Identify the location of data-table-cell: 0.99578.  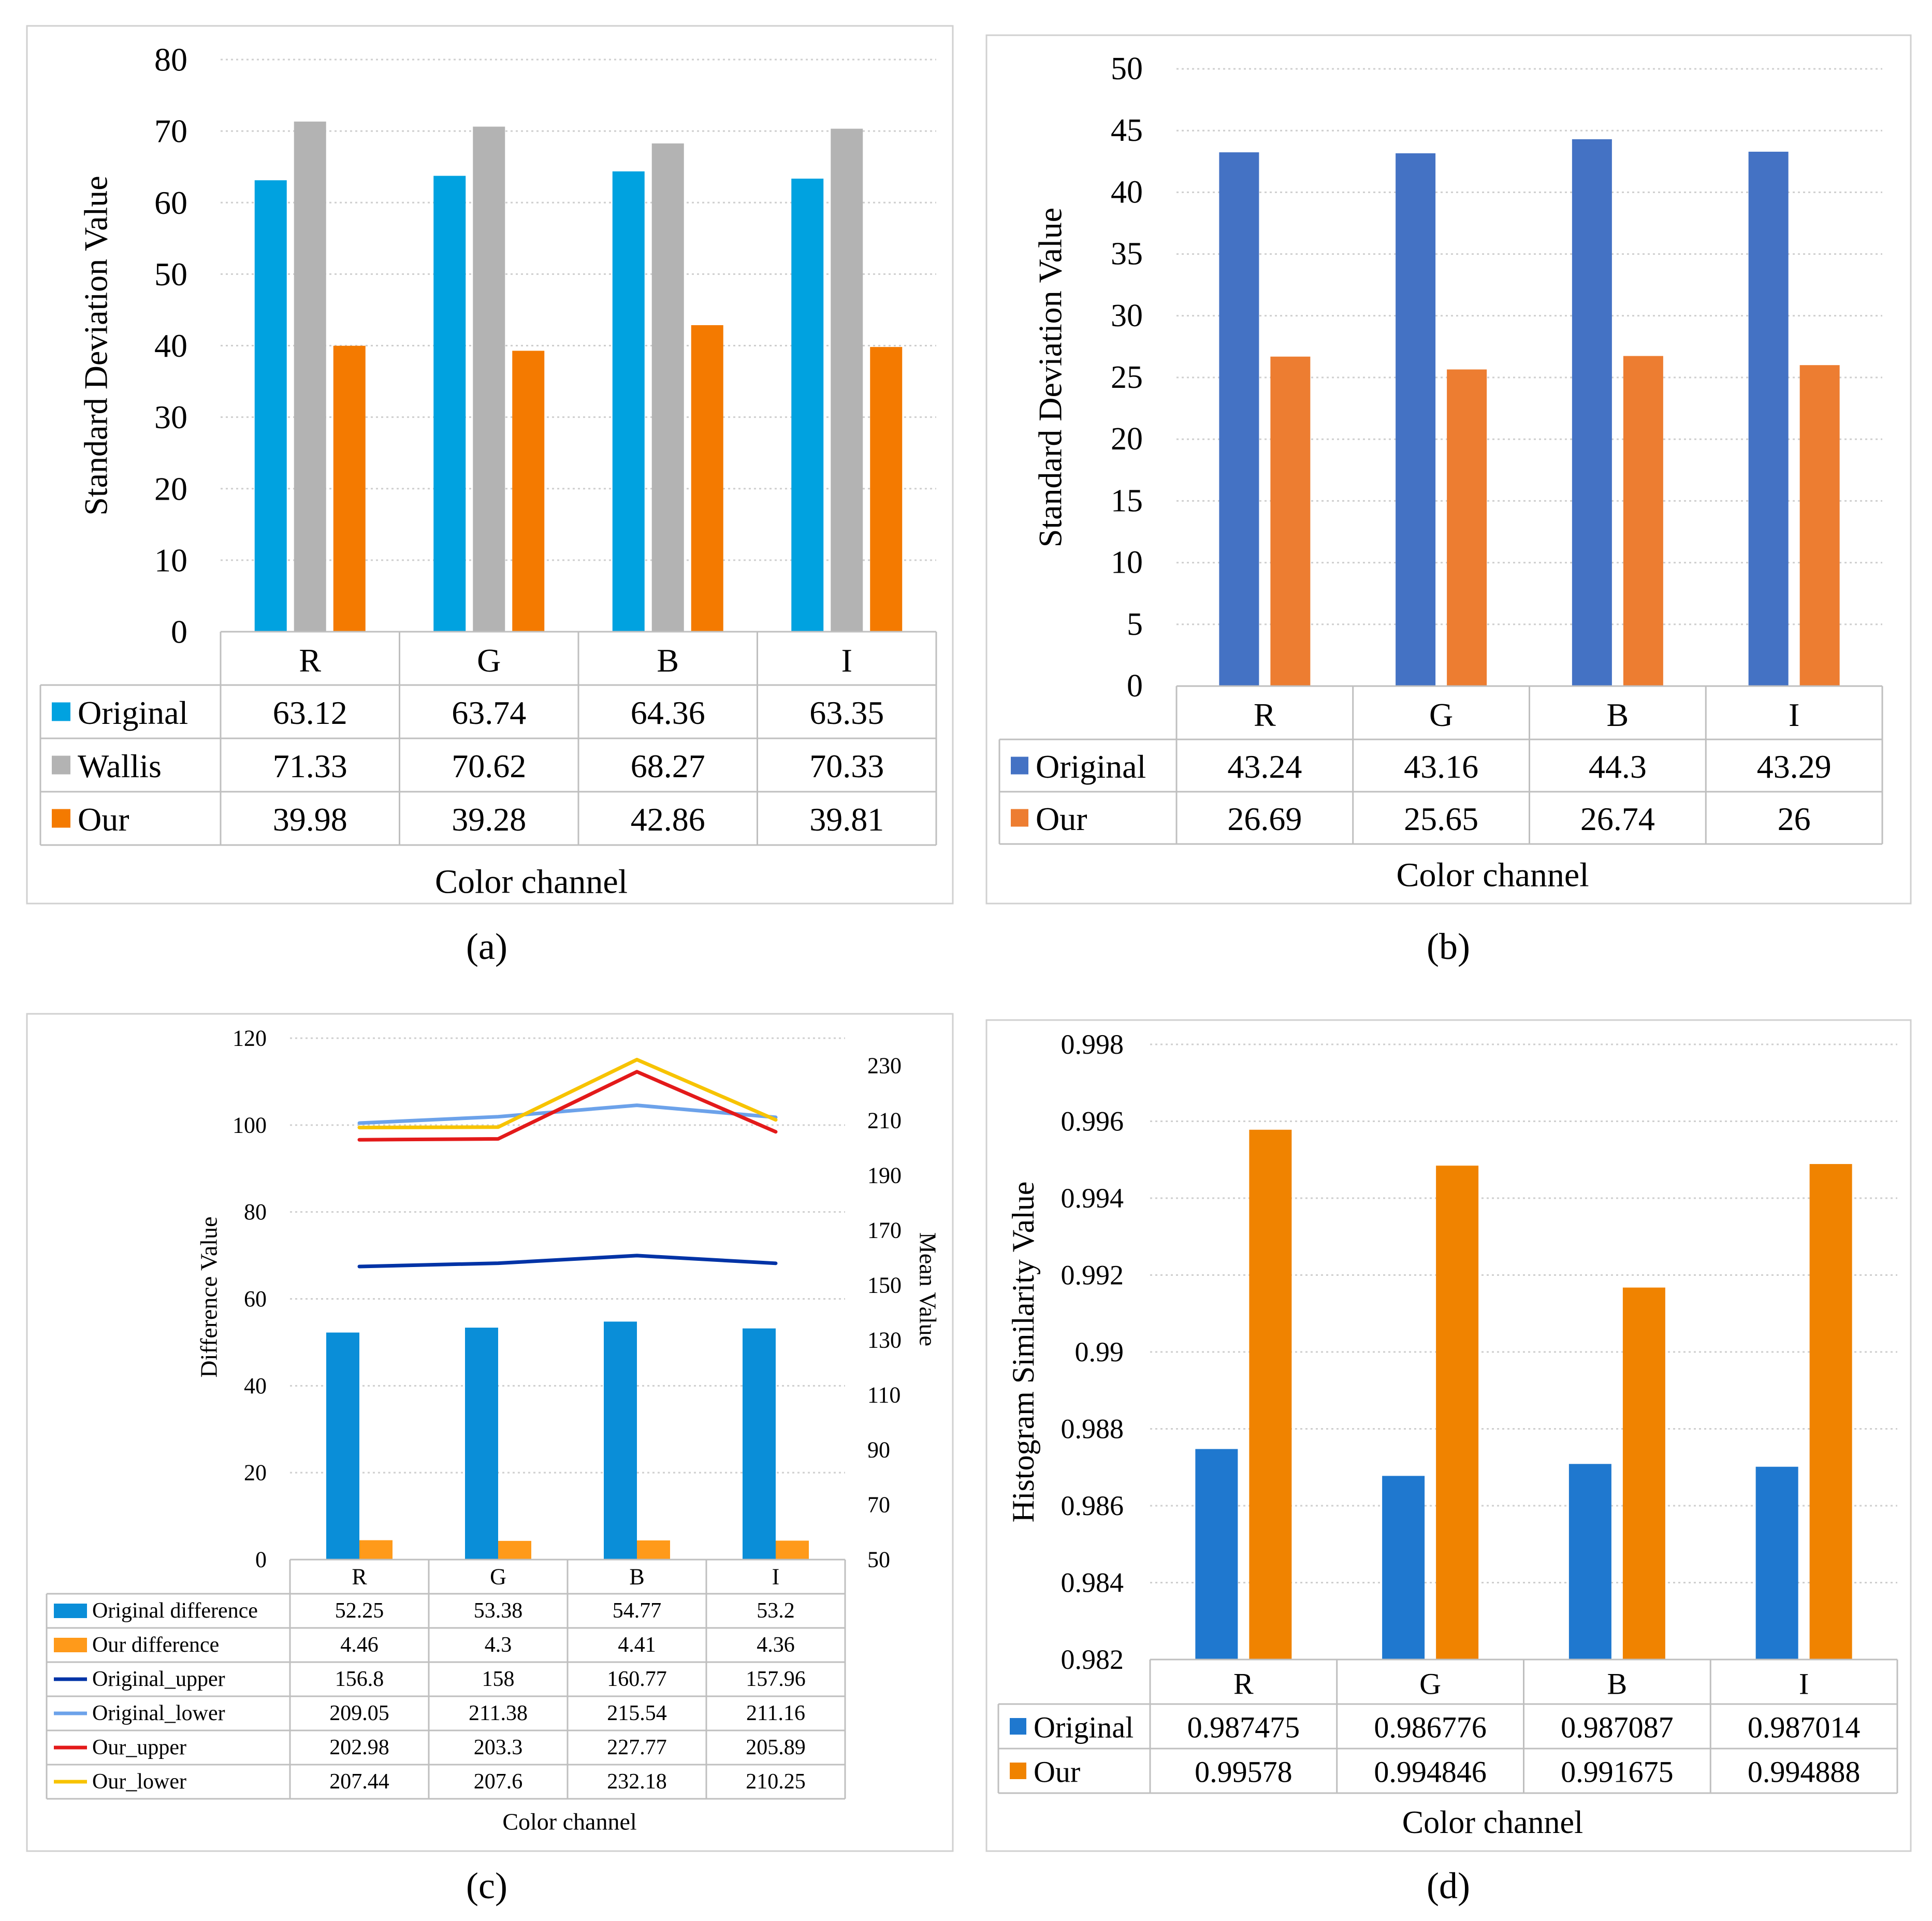
(1243, 1772).